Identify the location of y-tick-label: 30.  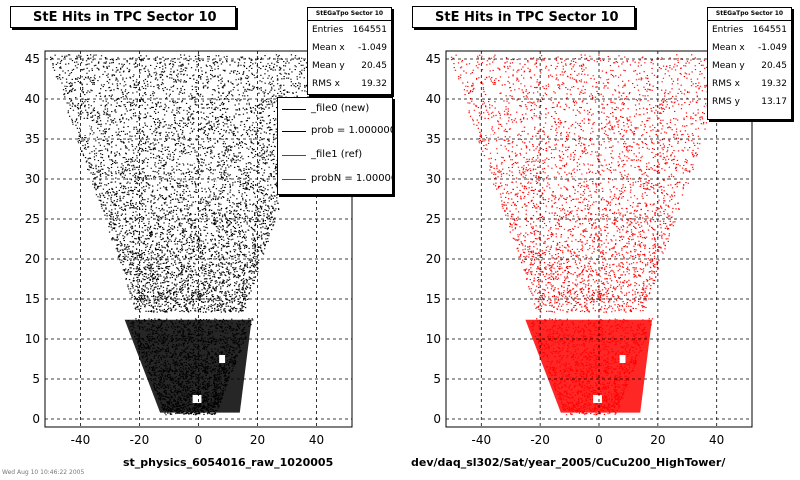
(32, 179).